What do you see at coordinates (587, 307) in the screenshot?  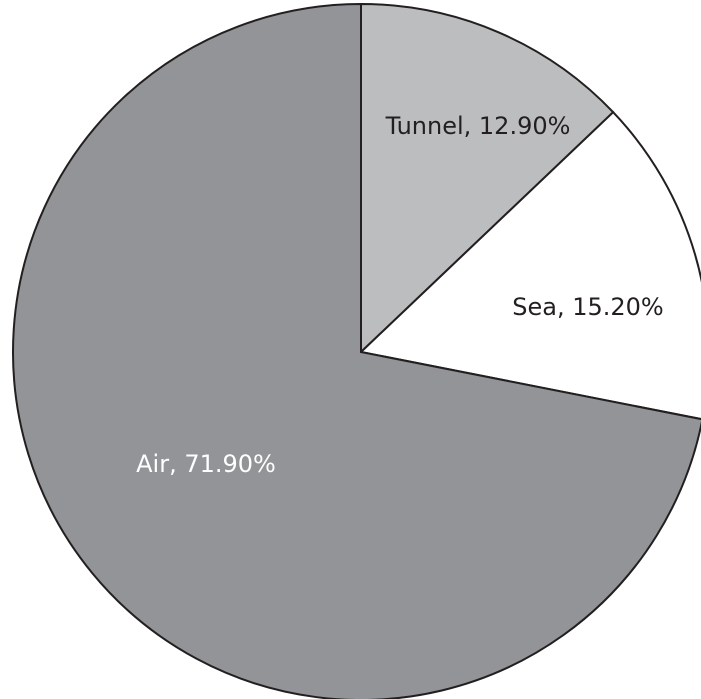 I see `slice-label-sea: Sea, 15.20%` at bounding box center [587, 307].